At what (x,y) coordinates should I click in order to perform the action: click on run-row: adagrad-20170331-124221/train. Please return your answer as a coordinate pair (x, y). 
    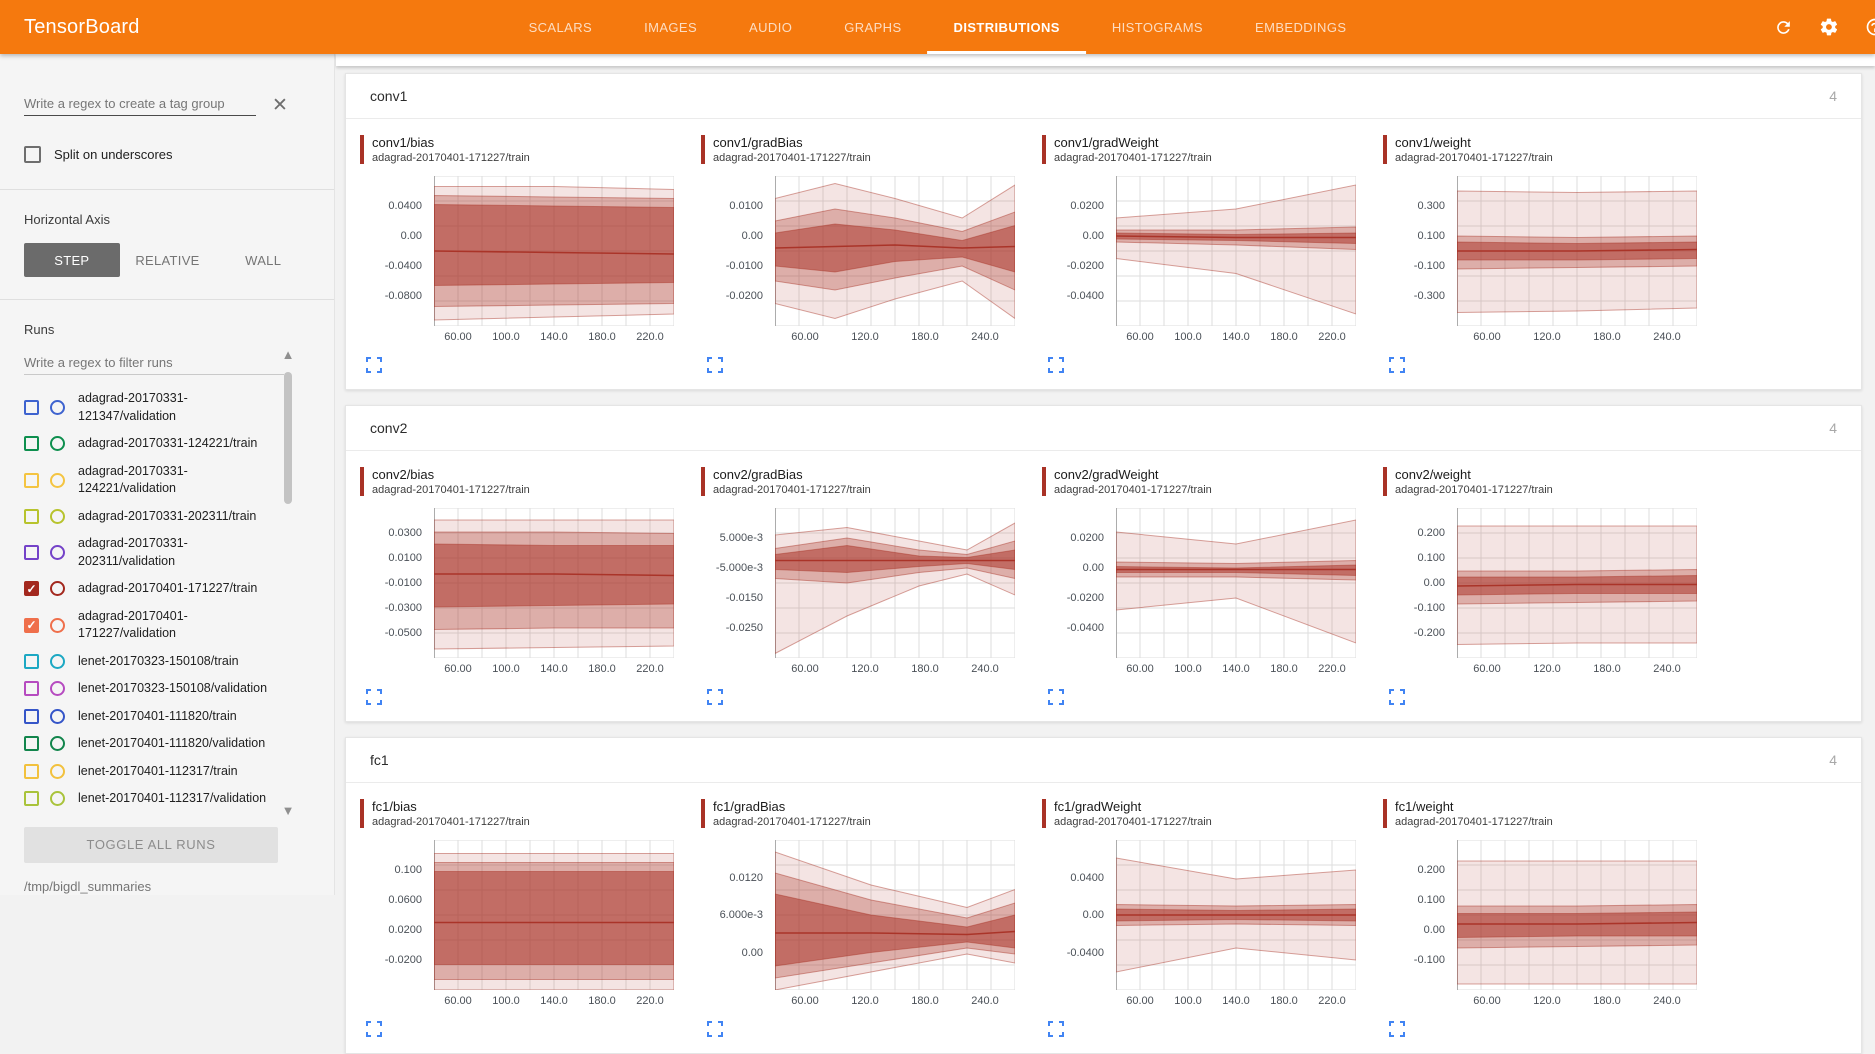
    Looking at the image, I should click on (167, 444).